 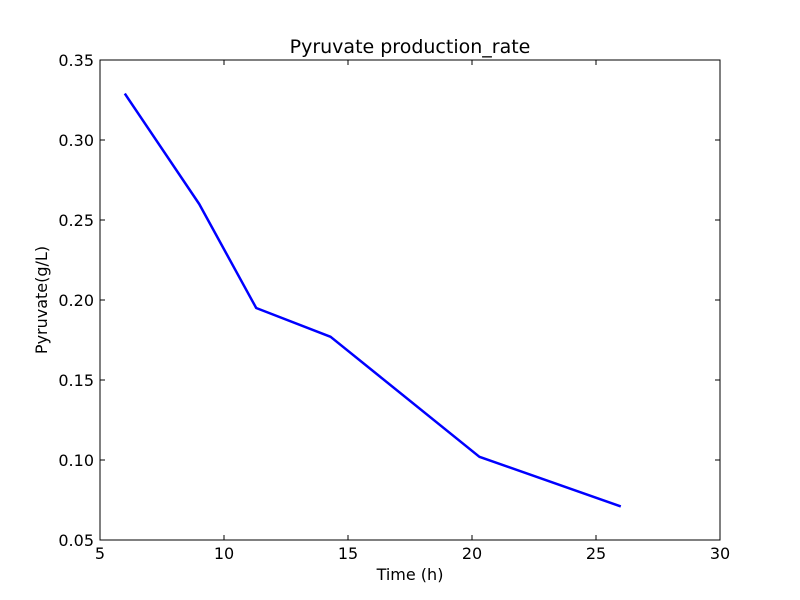 What do you see at coordinates (410, 574) in the screenshot?
I see `x-axis-label: Time (h)` at bounding box center [410, 574].